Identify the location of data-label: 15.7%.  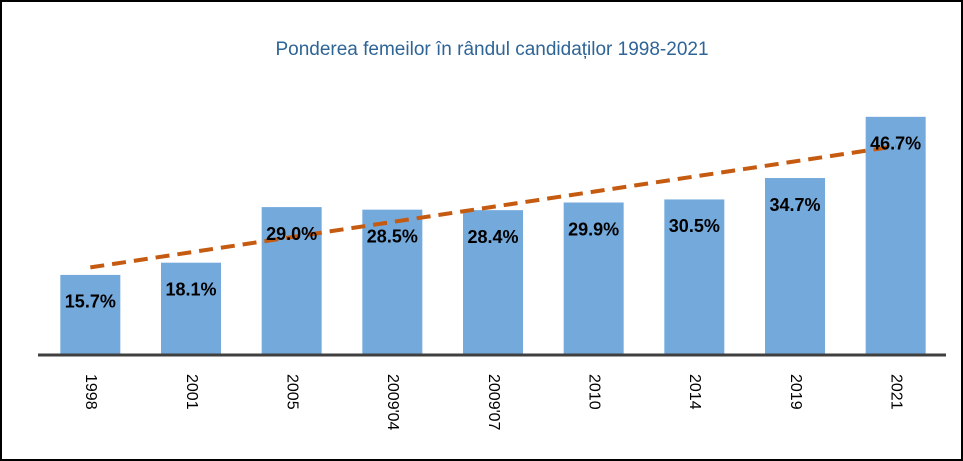
(90, 302).